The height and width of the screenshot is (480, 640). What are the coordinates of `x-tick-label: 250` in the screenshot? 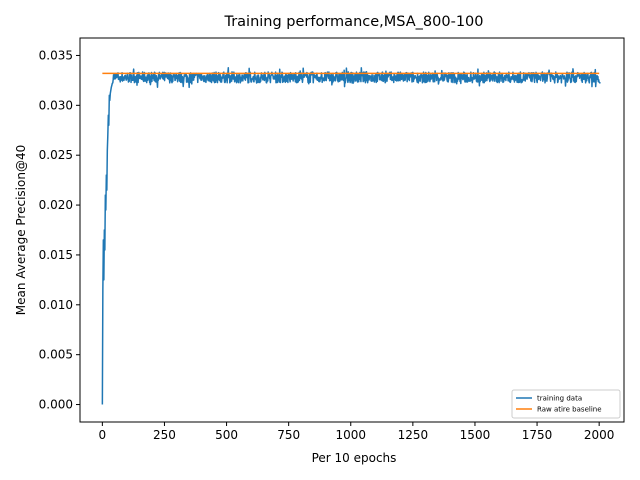 It's located at (164, 435).